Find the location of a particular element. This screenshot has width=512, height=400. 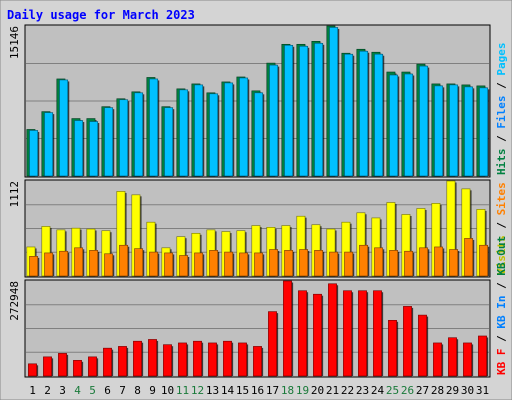

x-tick-label: 21 is located at coordinates (332, 390).